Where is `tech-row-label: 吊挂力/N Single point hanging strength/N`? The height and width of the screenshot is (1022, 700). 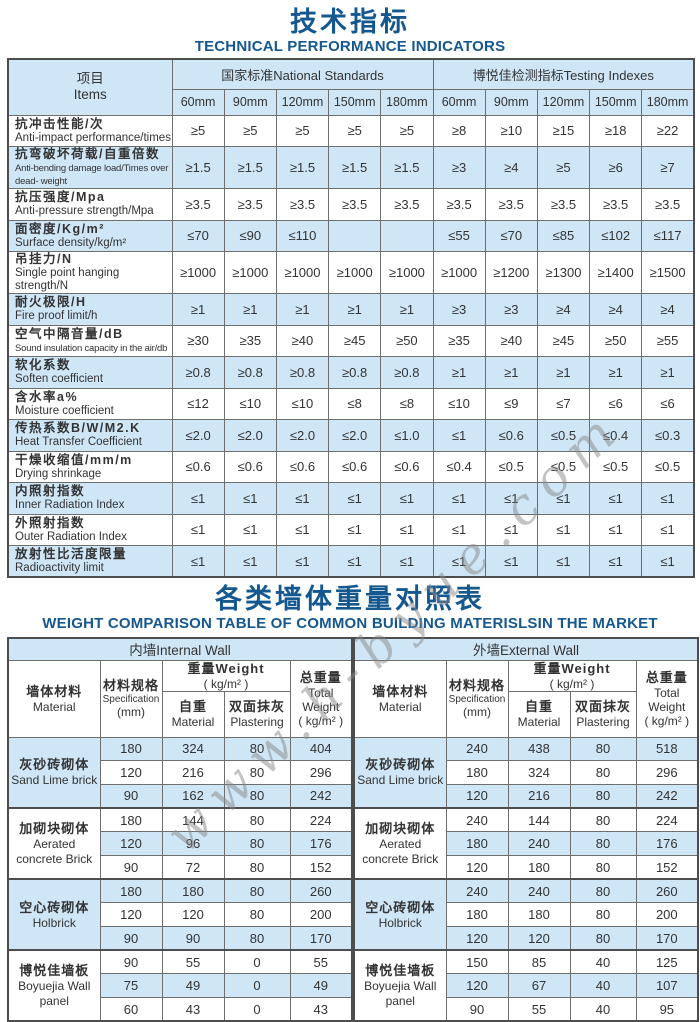 tech-row-label: 吊挂力/N Single point hanging strength/N is located at coordinates (90, 272).